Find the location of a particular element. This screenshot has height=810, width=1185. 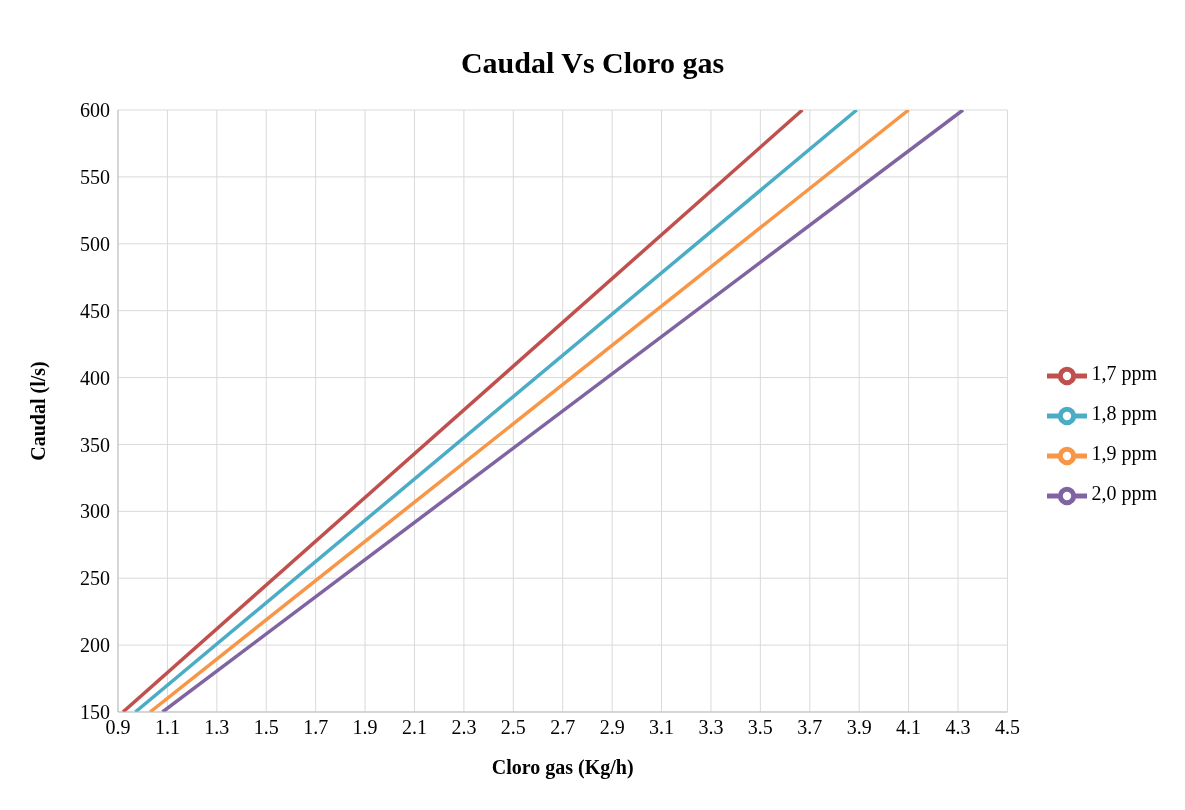

legend-label: 1,9 ppm is located at coordinates (1124, 452).